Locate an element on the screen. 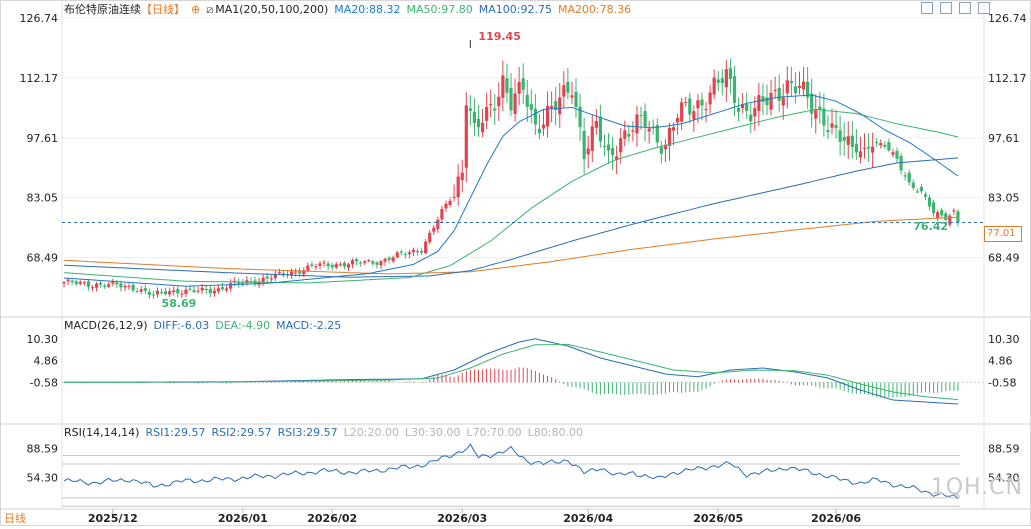 This screenshot has height=529, width=1031. macd-tick-left: 10.30 is located at coordinates (43, 339).